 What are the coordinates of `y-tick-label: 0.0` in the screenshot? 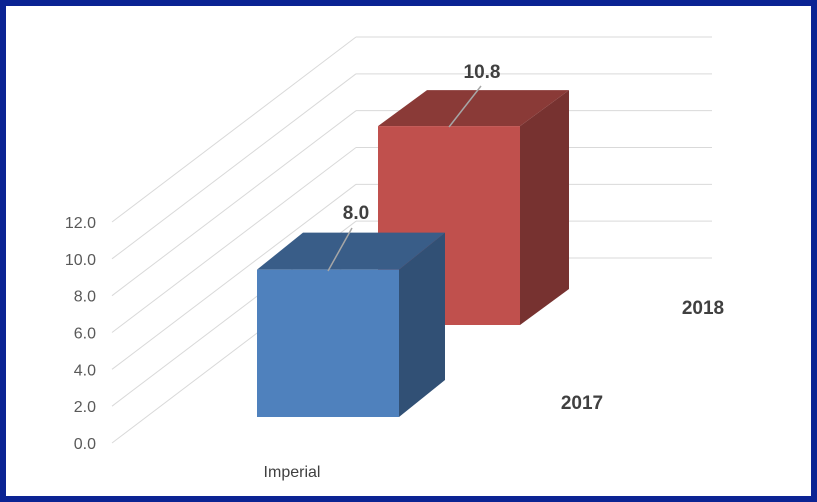 It's located at (85, 444).